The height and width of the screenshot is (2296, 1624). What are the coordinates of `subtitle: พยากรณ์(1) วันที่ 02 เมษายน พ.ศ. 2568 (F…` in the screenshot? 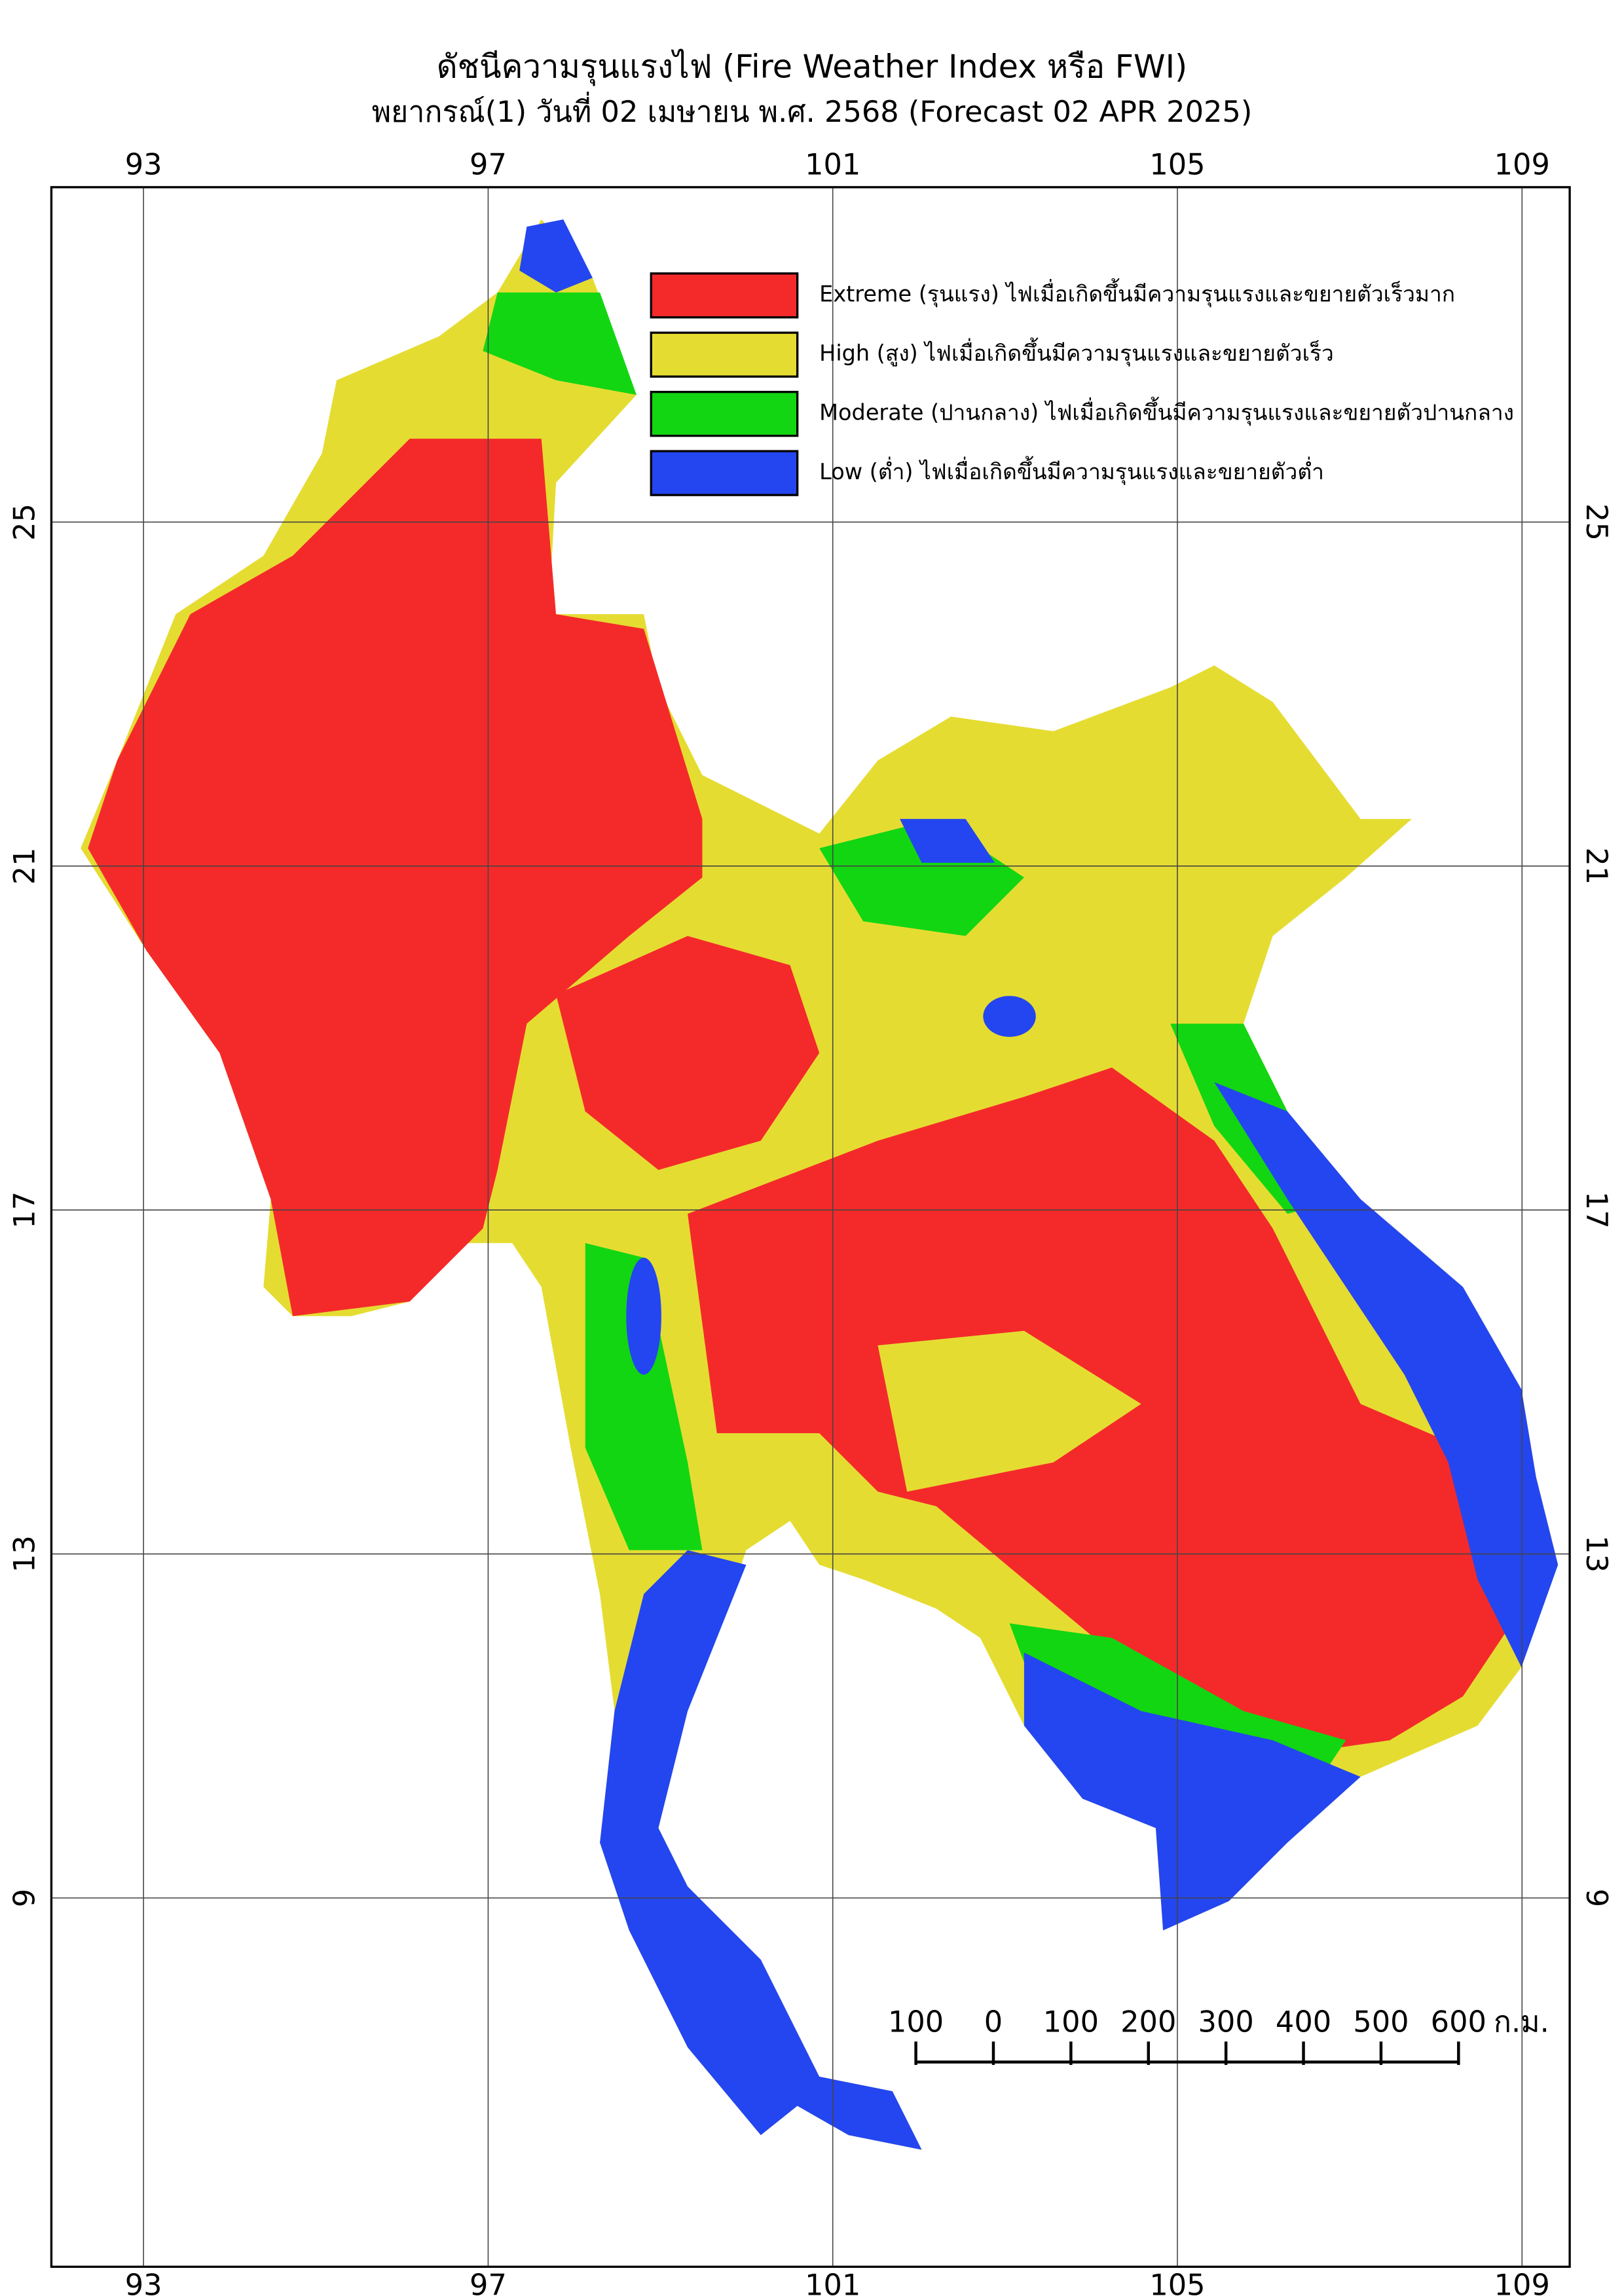 It's located at (812, 110).